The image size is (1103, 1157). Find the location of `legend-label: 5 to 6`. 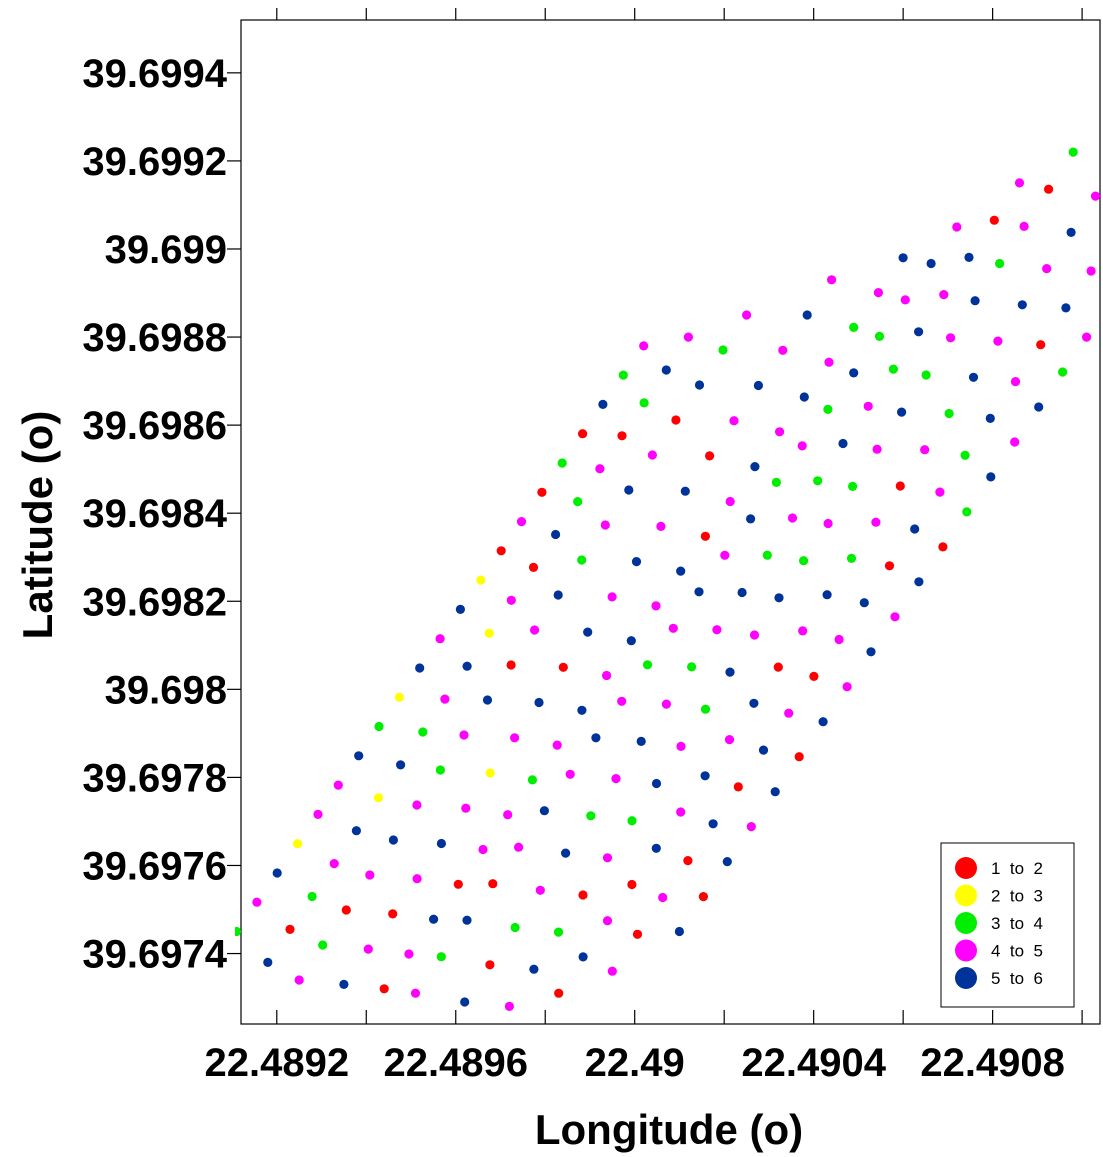

legend-label: 5 to 6 is located at coordinates (1017, 978).